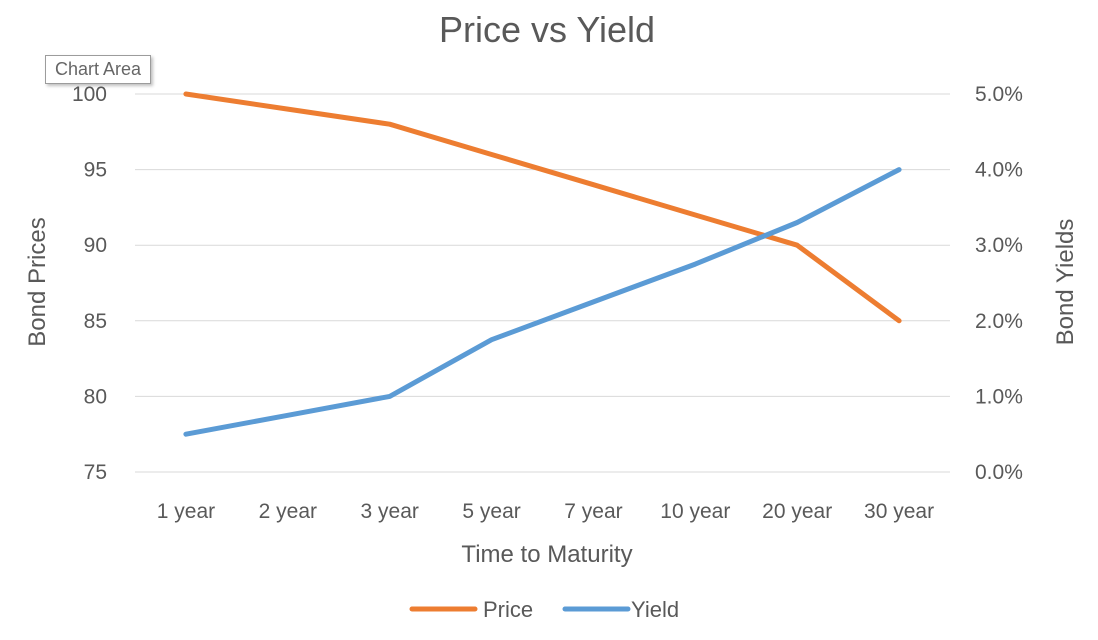  What do you see at coordinates (491, 511) in the screenshot?
I see `x-tick-label: 5 year` at bounding box center [491, 511].